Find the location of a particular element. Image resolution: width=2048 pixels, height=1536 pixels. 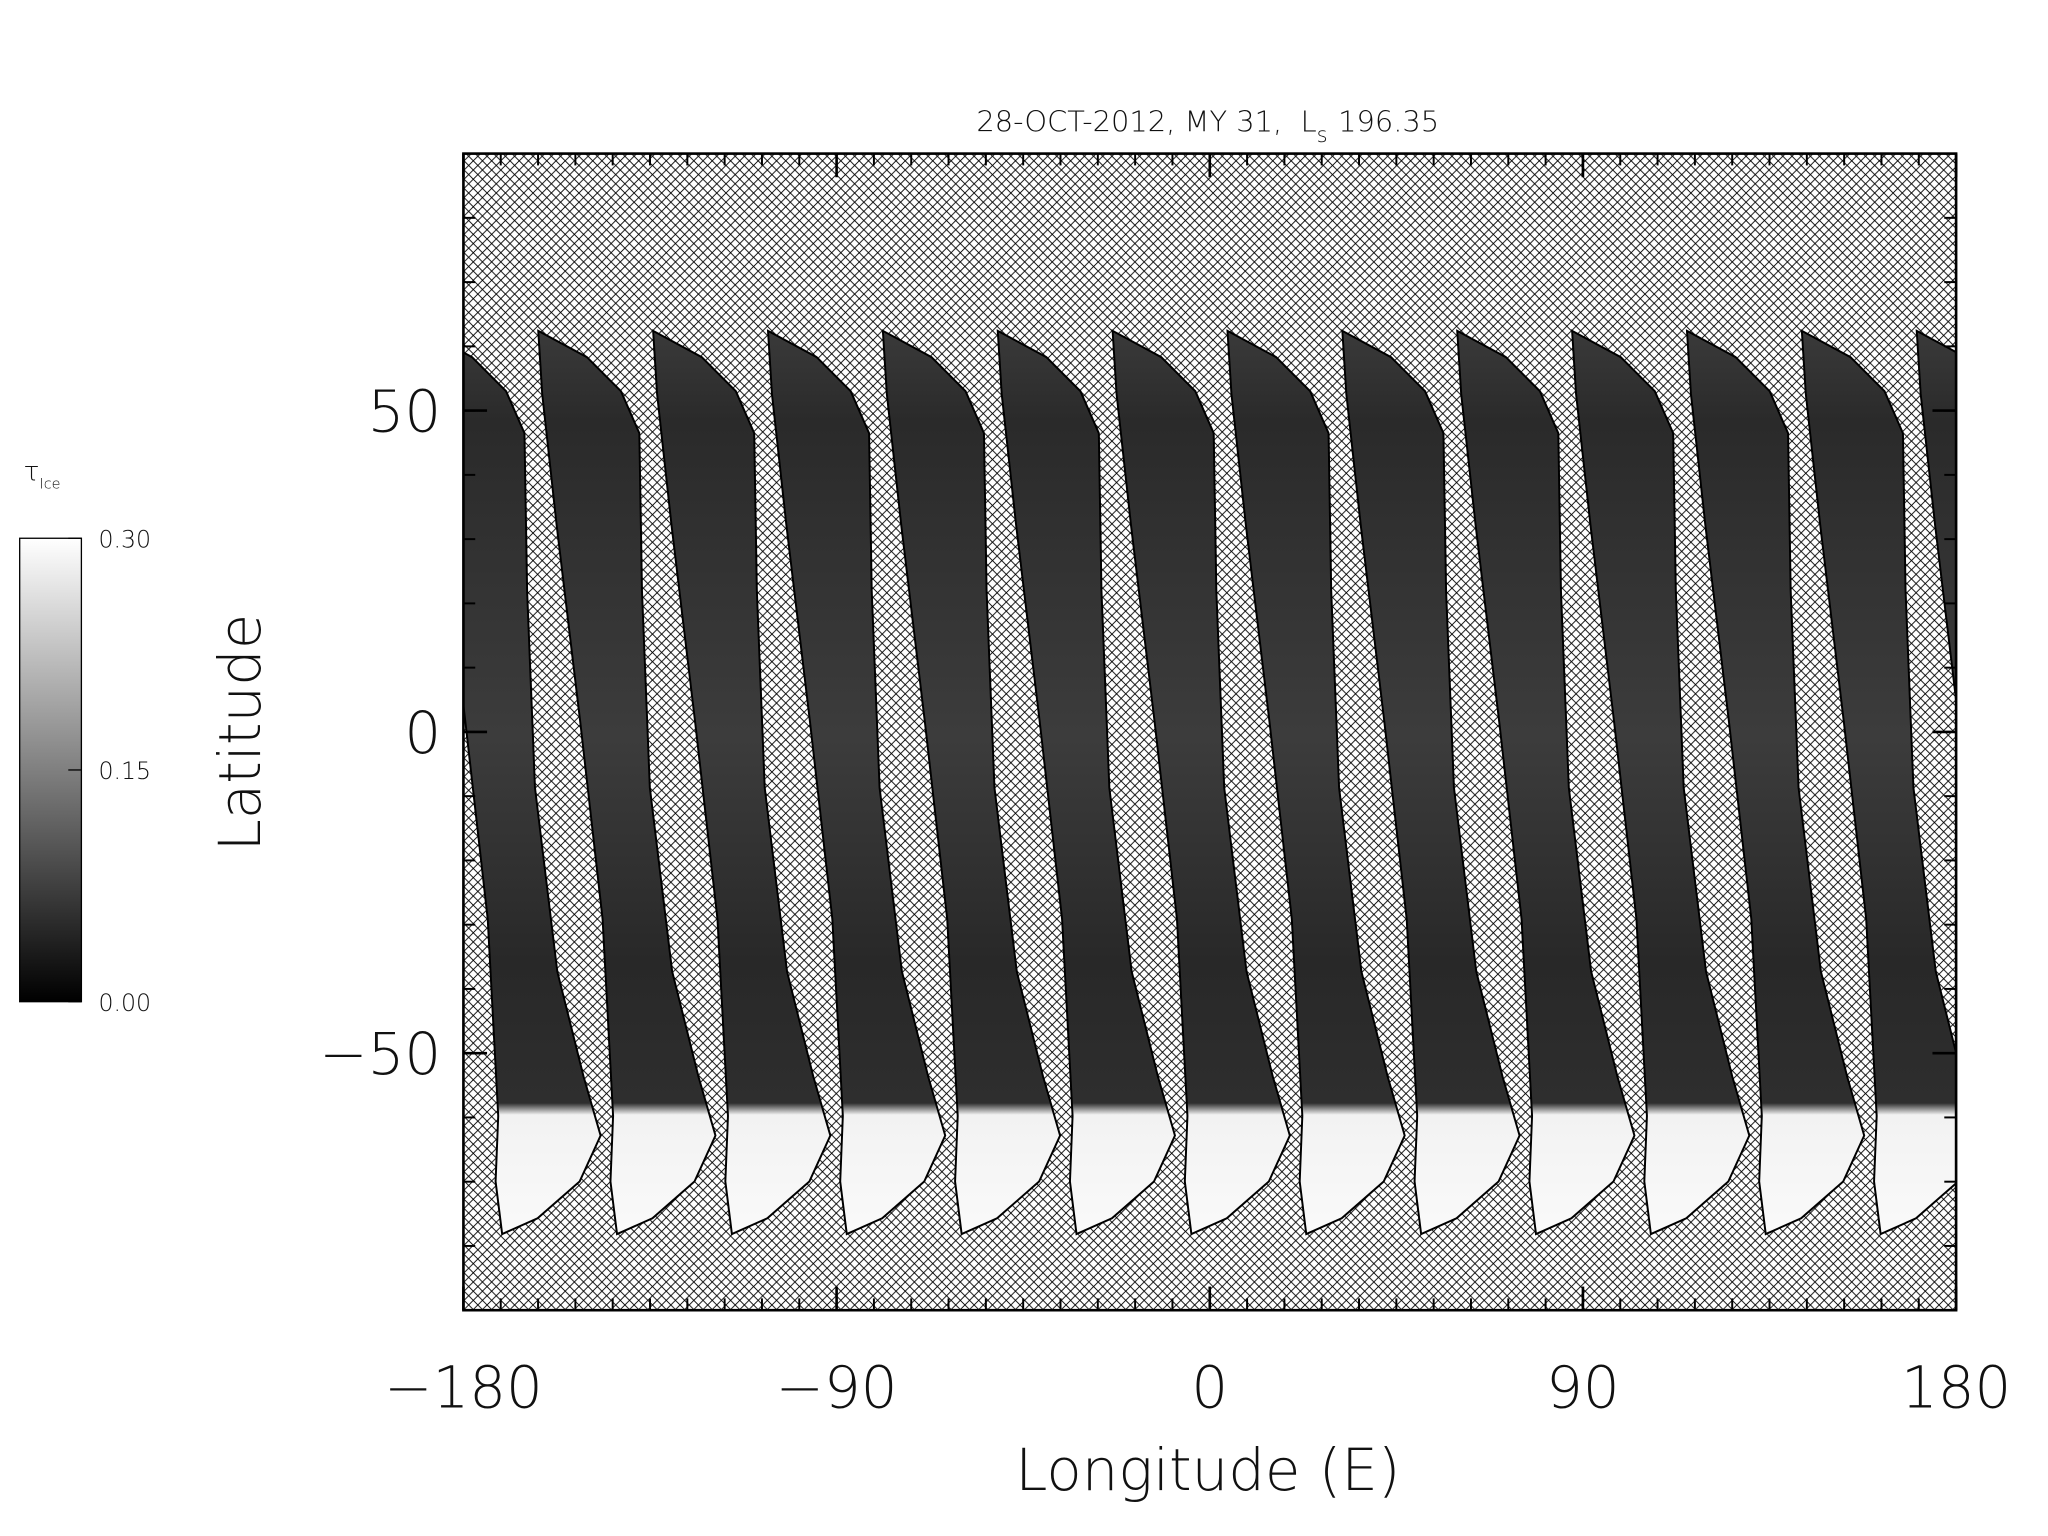

title-date: 28-OCT-2012, MY 31, is located at coordinates (1129, 121).